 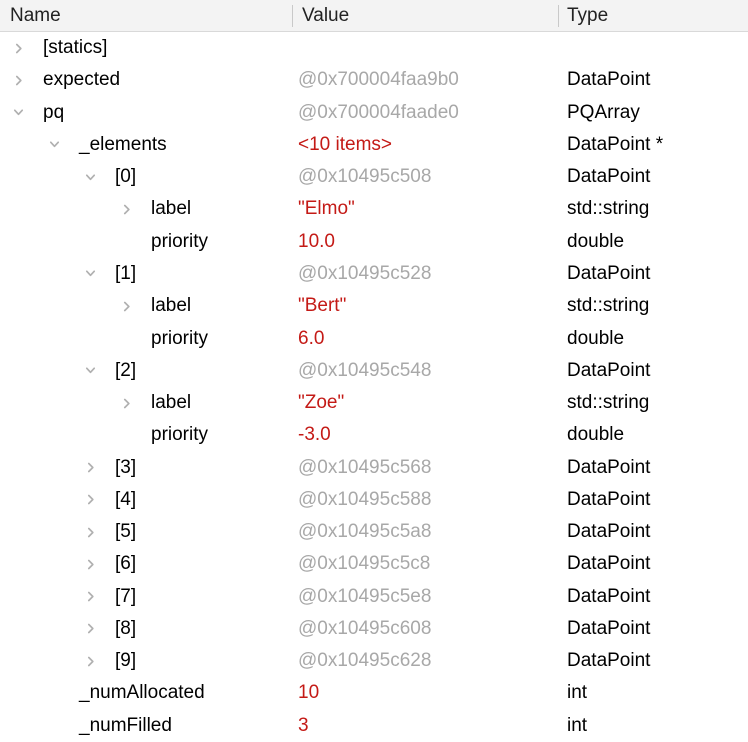 What do you see at coordinates (374, 629) in the screenshot?
I see `table-row: [8] @0x10495c608 DataPoint` at bounding box center [374, 629].